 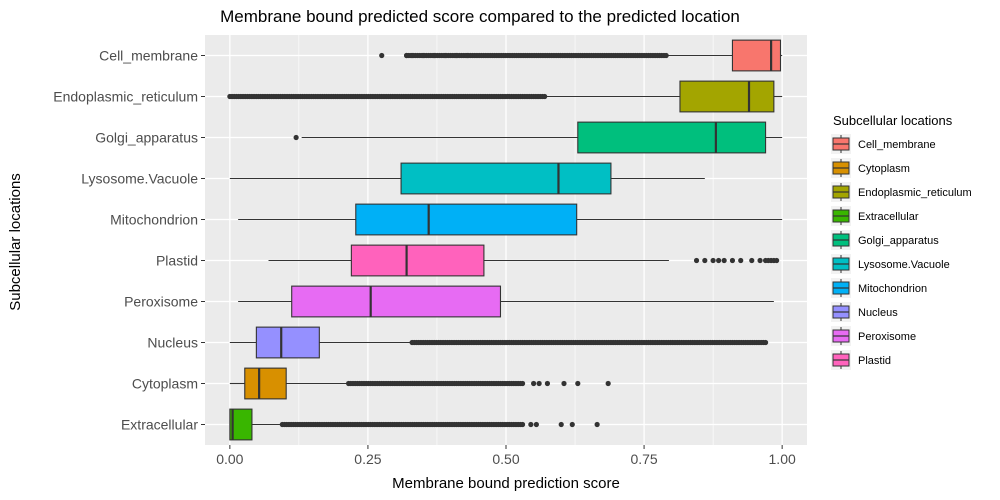 What do you see at coordinates (159, 425) in the screenshot?
I see `y-tick-label: Extracellular` at bounding box center [159, 425].